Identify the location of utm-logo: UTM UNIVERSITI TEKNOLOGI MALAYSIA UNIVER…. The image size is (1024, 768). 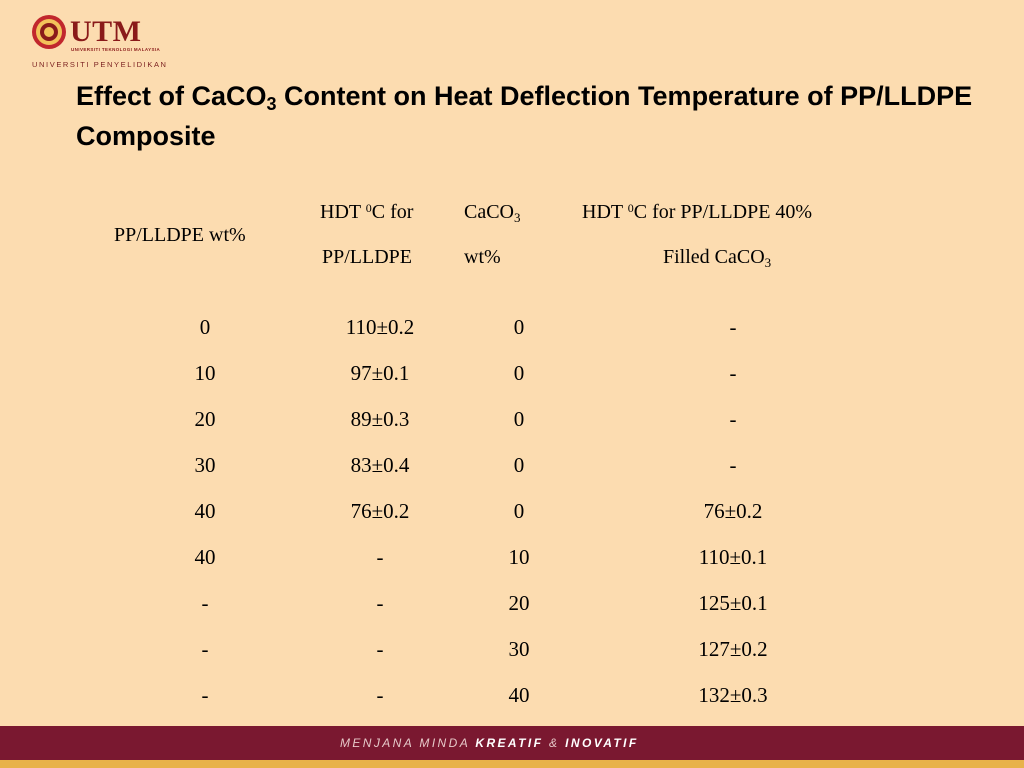
(100, 42).